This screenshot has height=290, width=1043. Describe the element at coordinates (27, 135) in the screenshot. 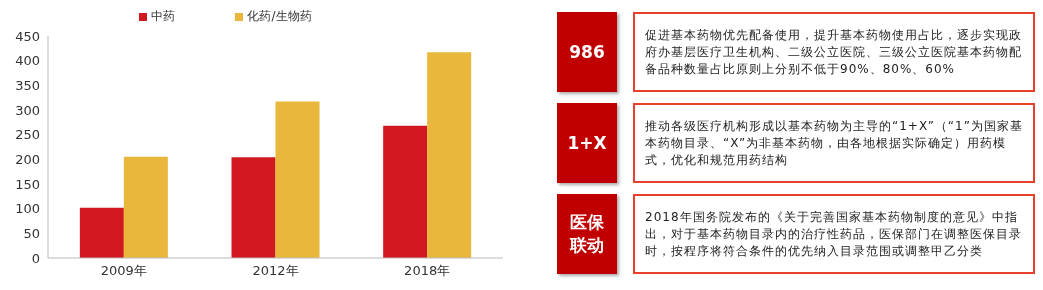

I see `y-tick-label: 250` at that location.